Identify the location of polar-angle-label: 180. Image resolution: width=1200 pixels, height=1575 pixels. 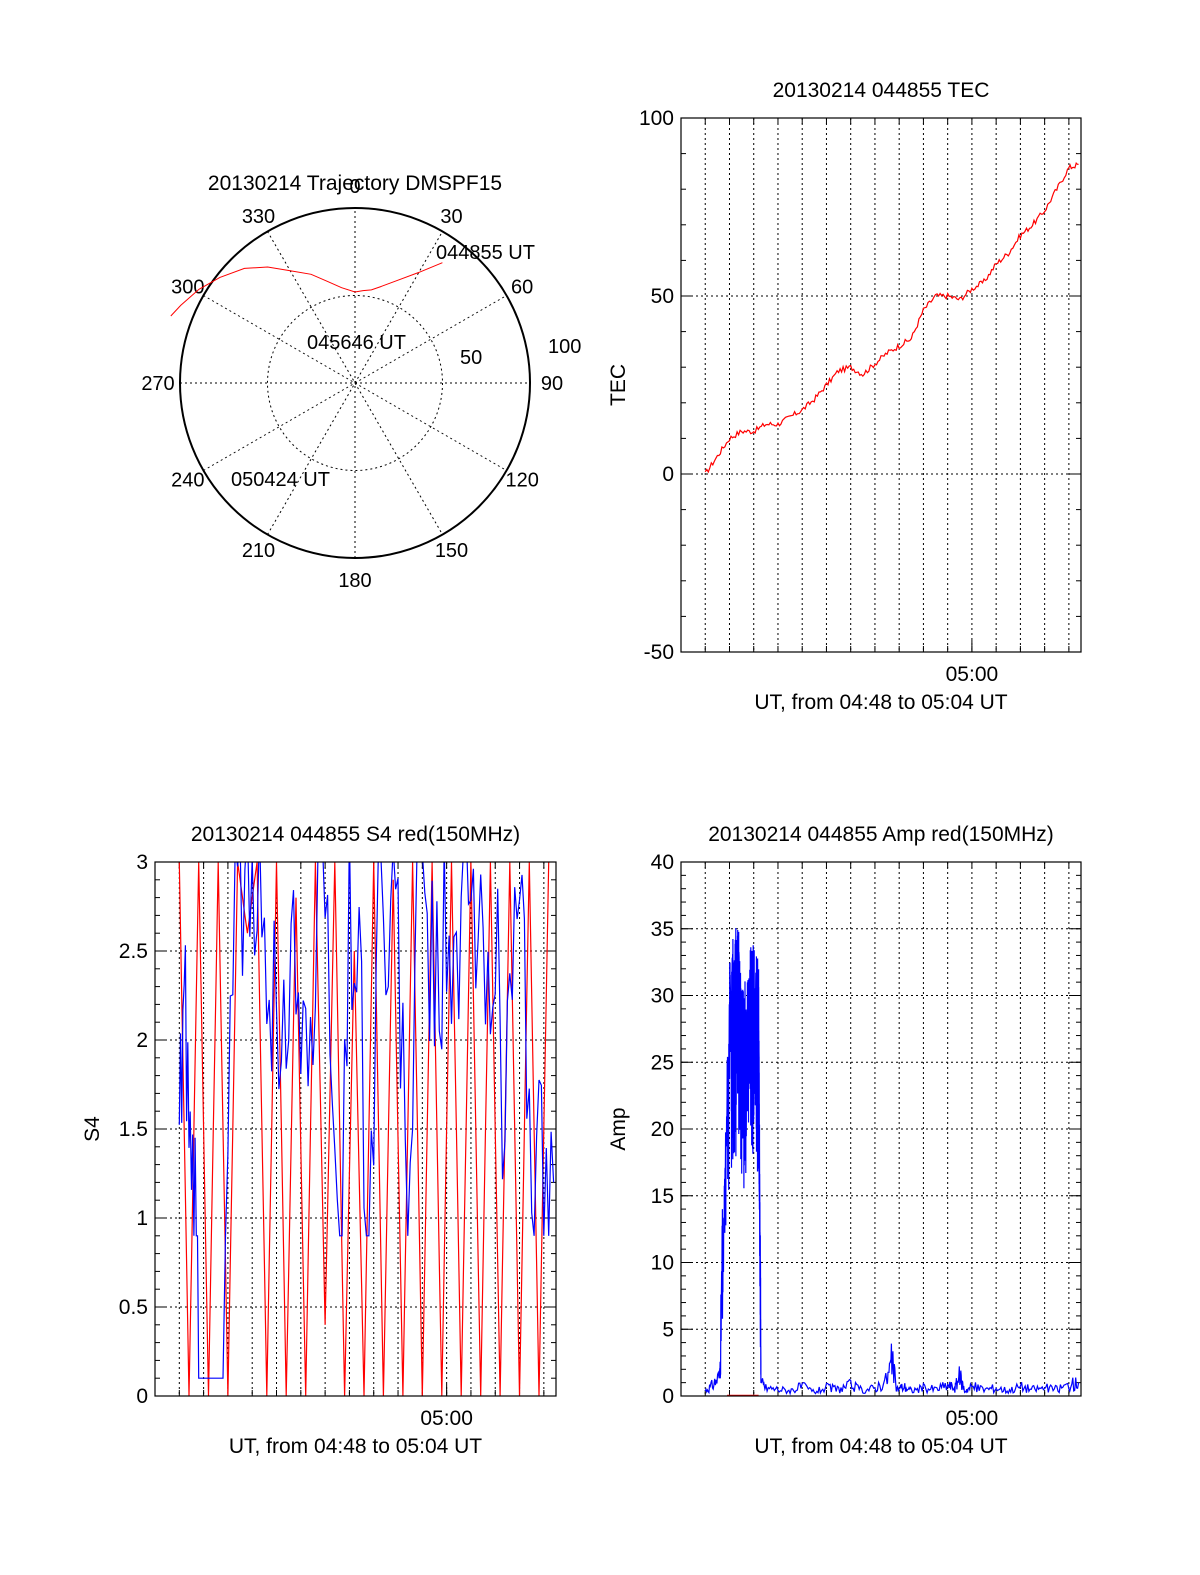
(354, 581).